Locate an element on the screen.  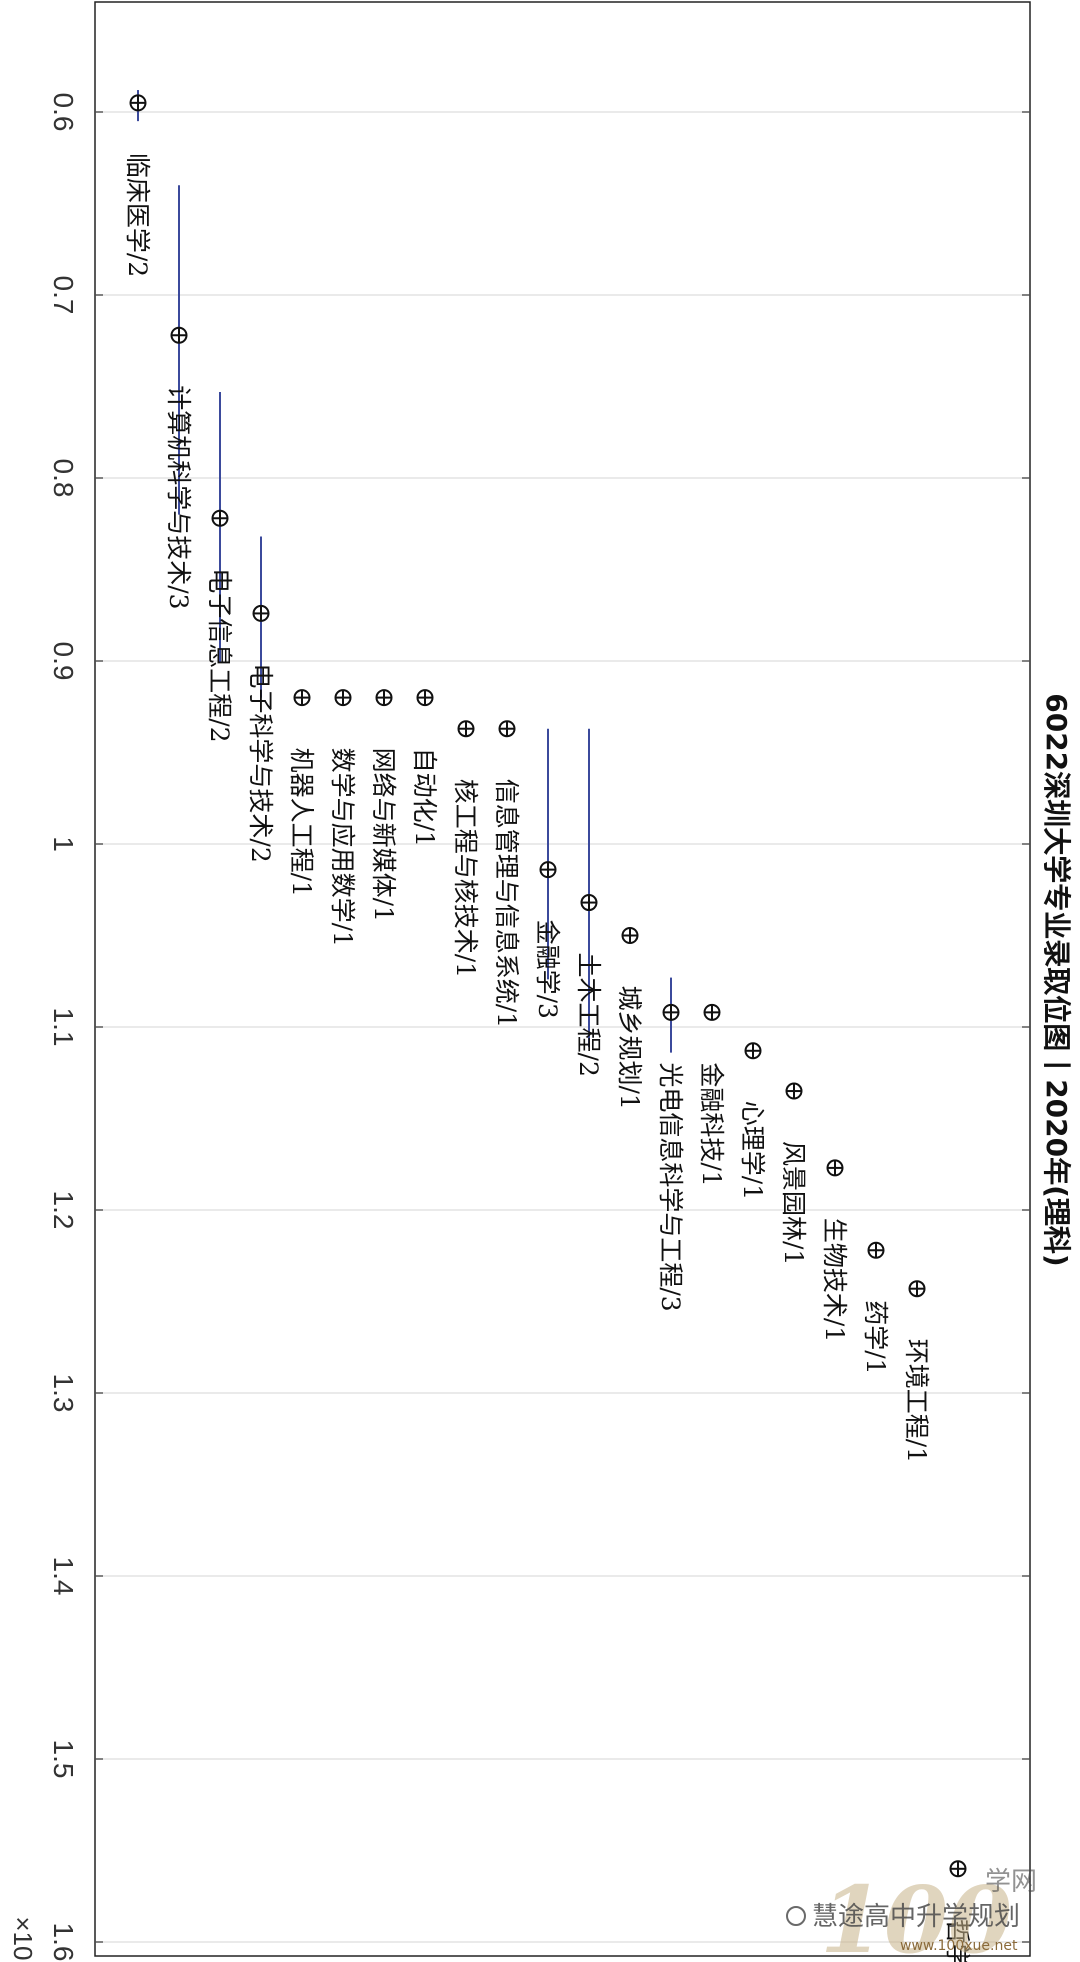
tick-label: 1.3 is located at coordinates (63, 1393).